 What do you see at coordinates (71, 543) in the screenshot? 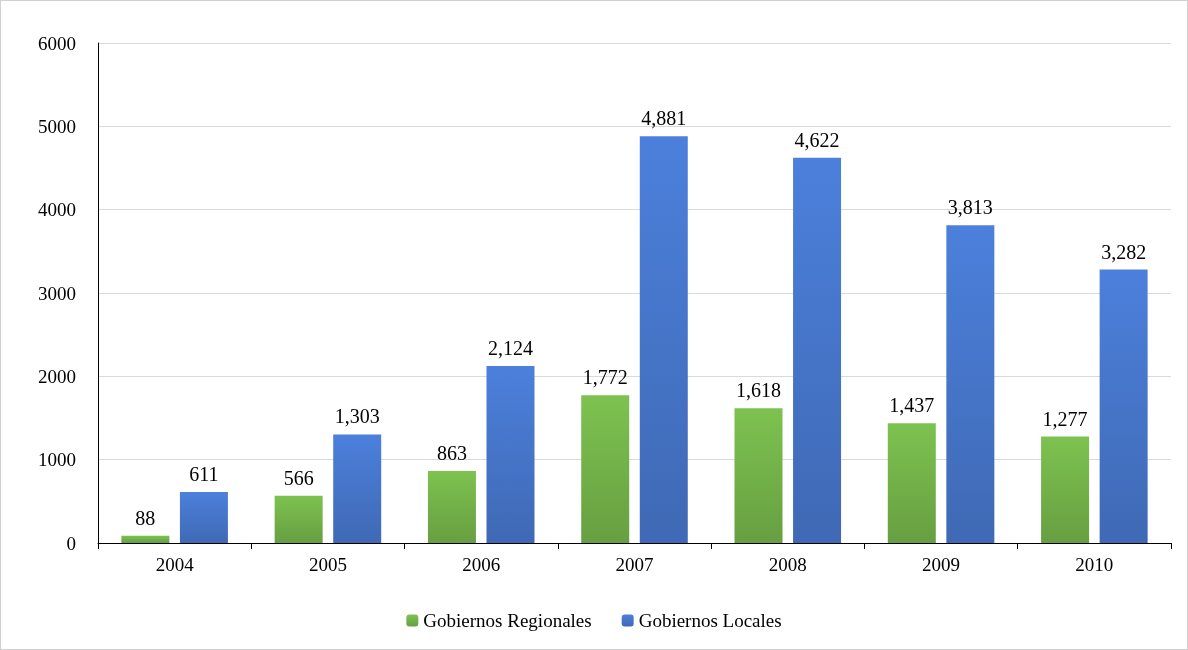
I see `y-tick-label: 0` at bounding box center [71, 543].